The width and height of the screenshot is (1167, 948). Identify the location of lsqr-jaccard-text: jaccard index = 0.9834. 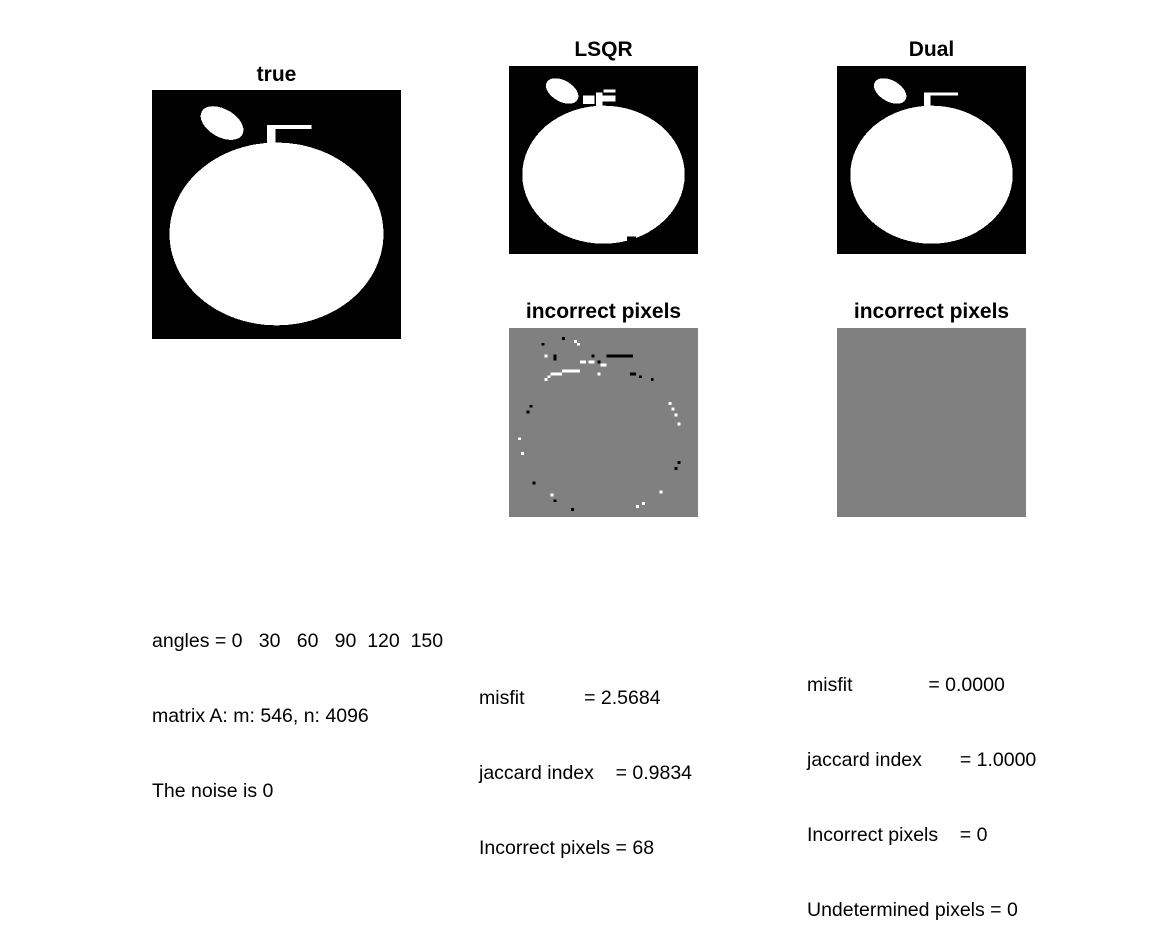
(586, 773).